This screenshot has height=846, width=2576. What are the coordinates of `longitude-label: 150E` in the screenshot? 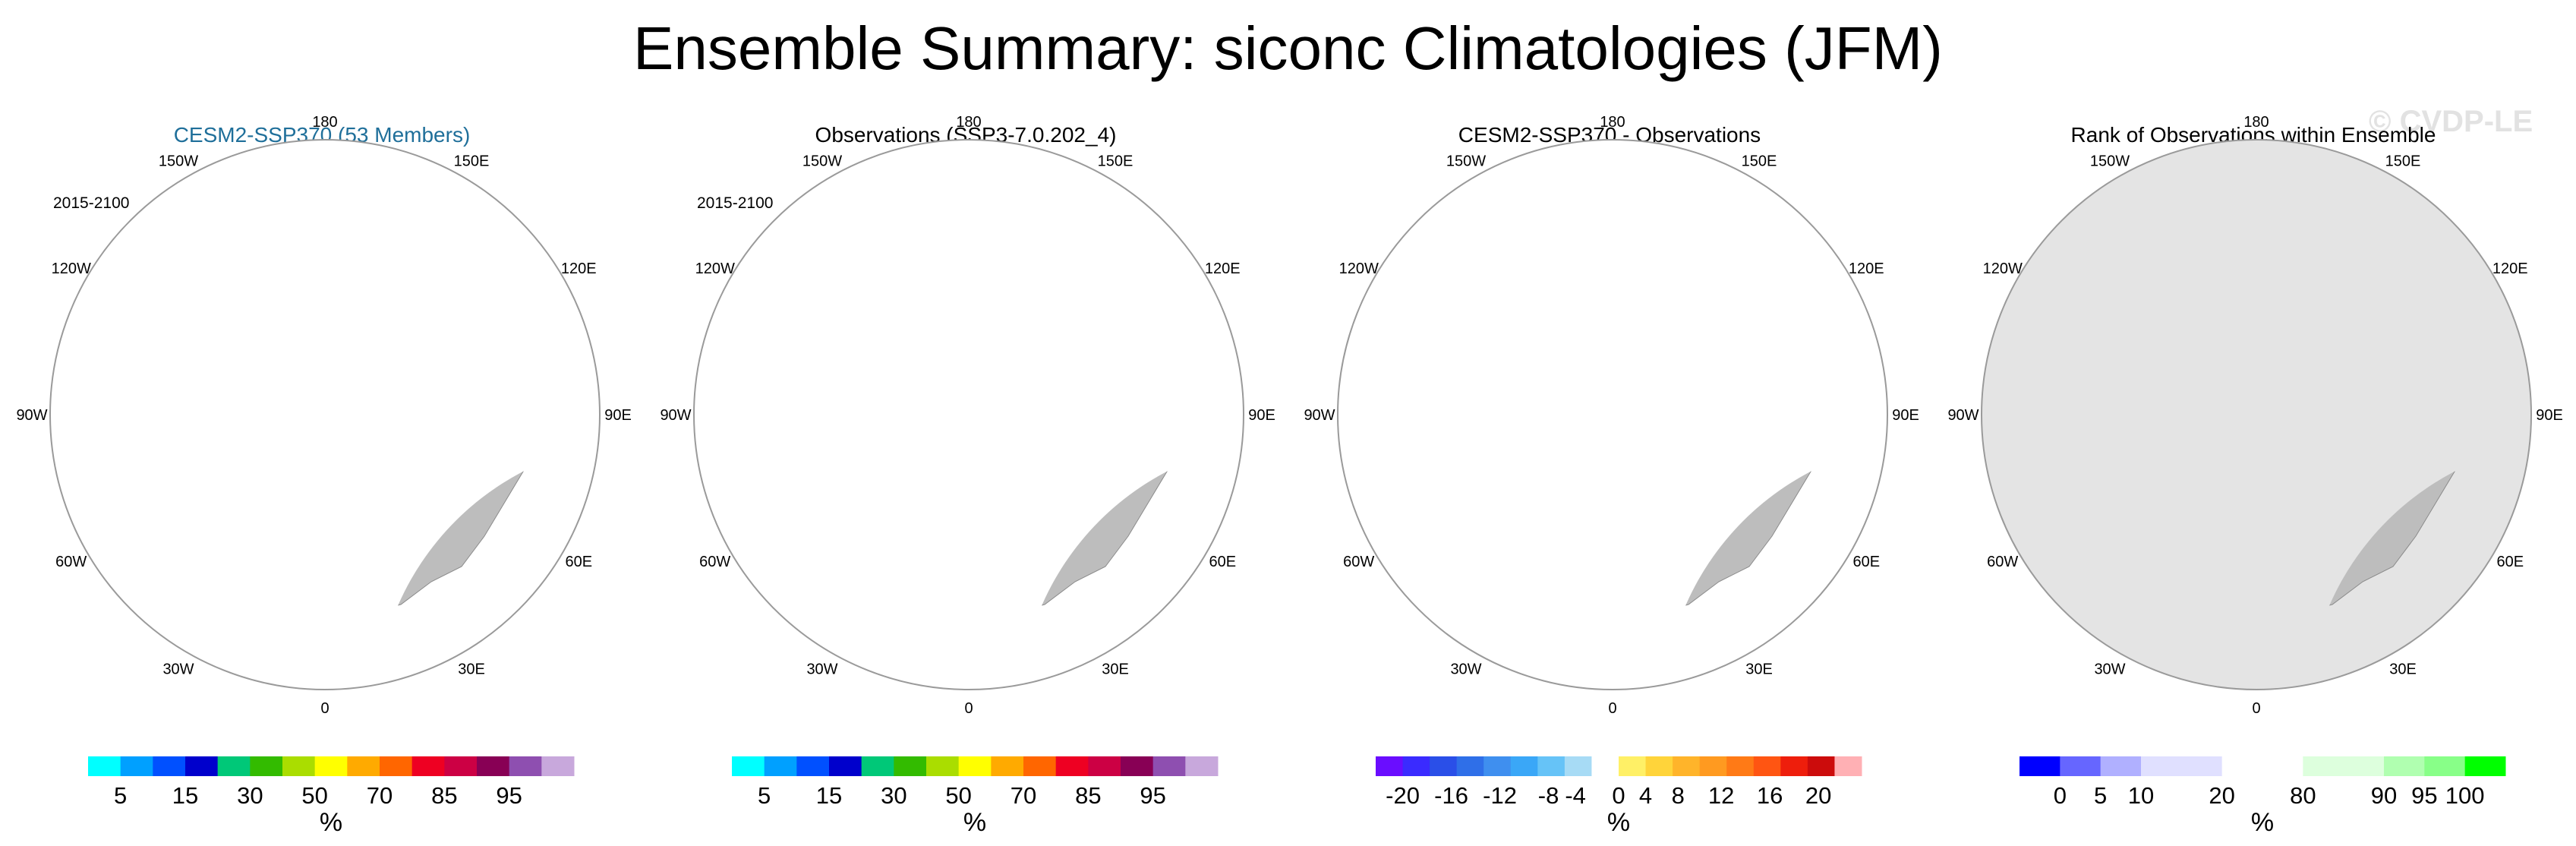 It's located at (1759, 161).